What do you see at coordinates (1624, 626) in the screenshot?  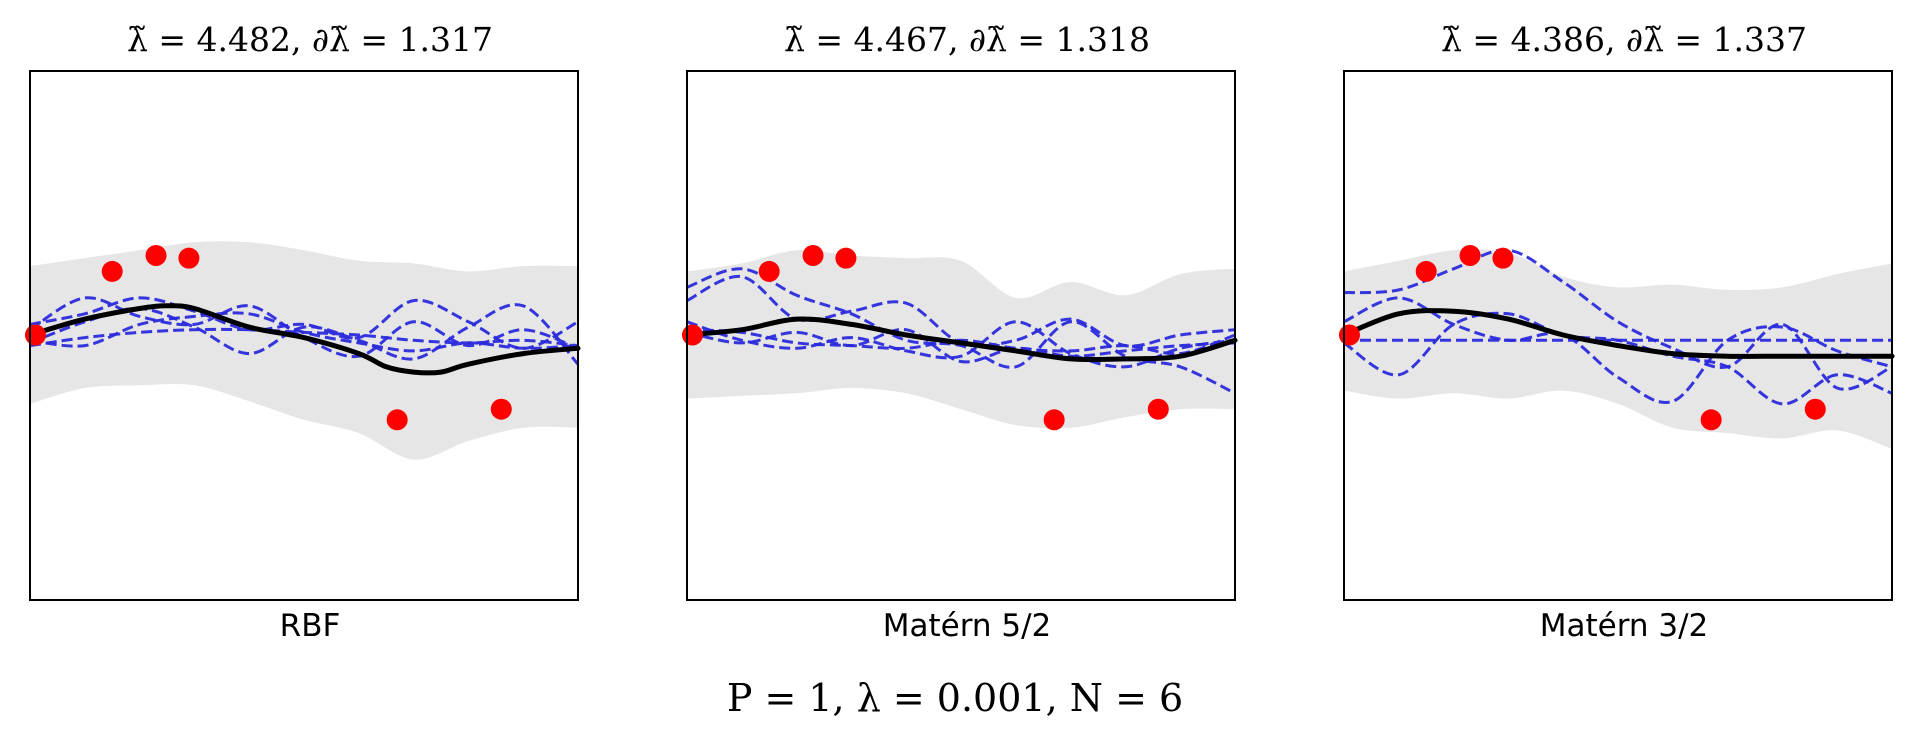 I see `kernel-label: Matérn 3/2` at bounding box center [1624, 626].